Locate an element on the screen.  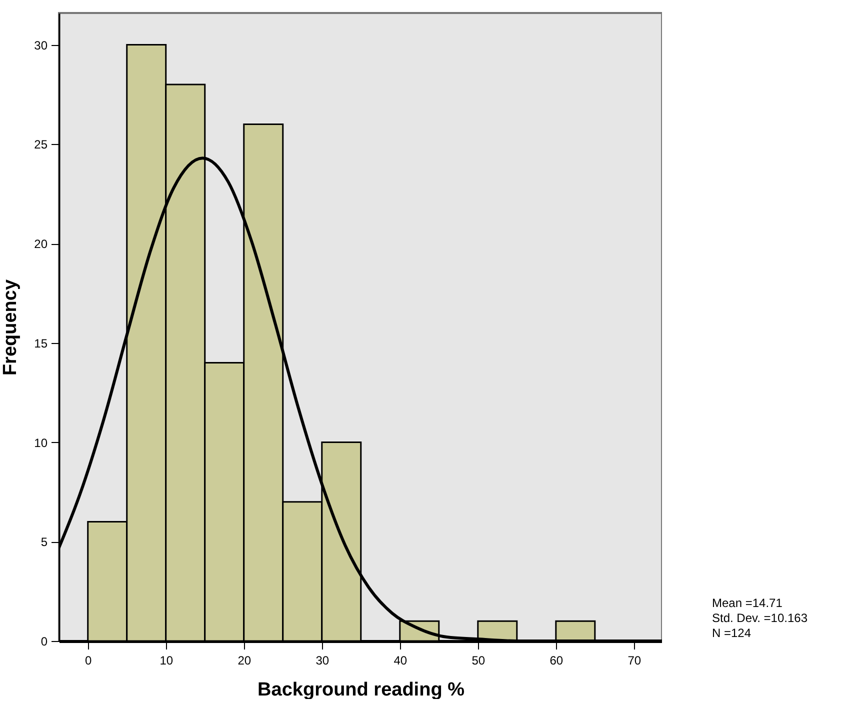
text: Std. Dev. =10.163 is located at coordinates (760, 618).